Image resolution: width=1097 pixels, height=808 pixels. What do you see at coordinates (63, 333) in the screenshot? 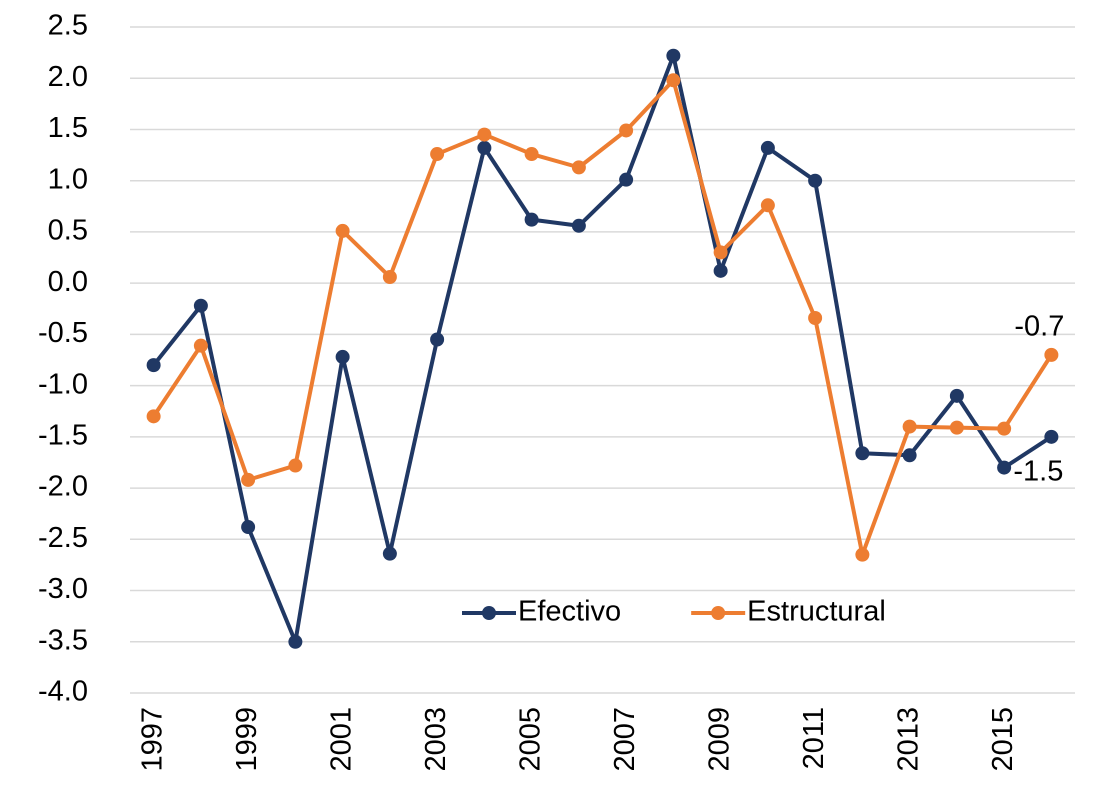
I see `y-tick-label: -0.5` at bounding box center [63, 333].